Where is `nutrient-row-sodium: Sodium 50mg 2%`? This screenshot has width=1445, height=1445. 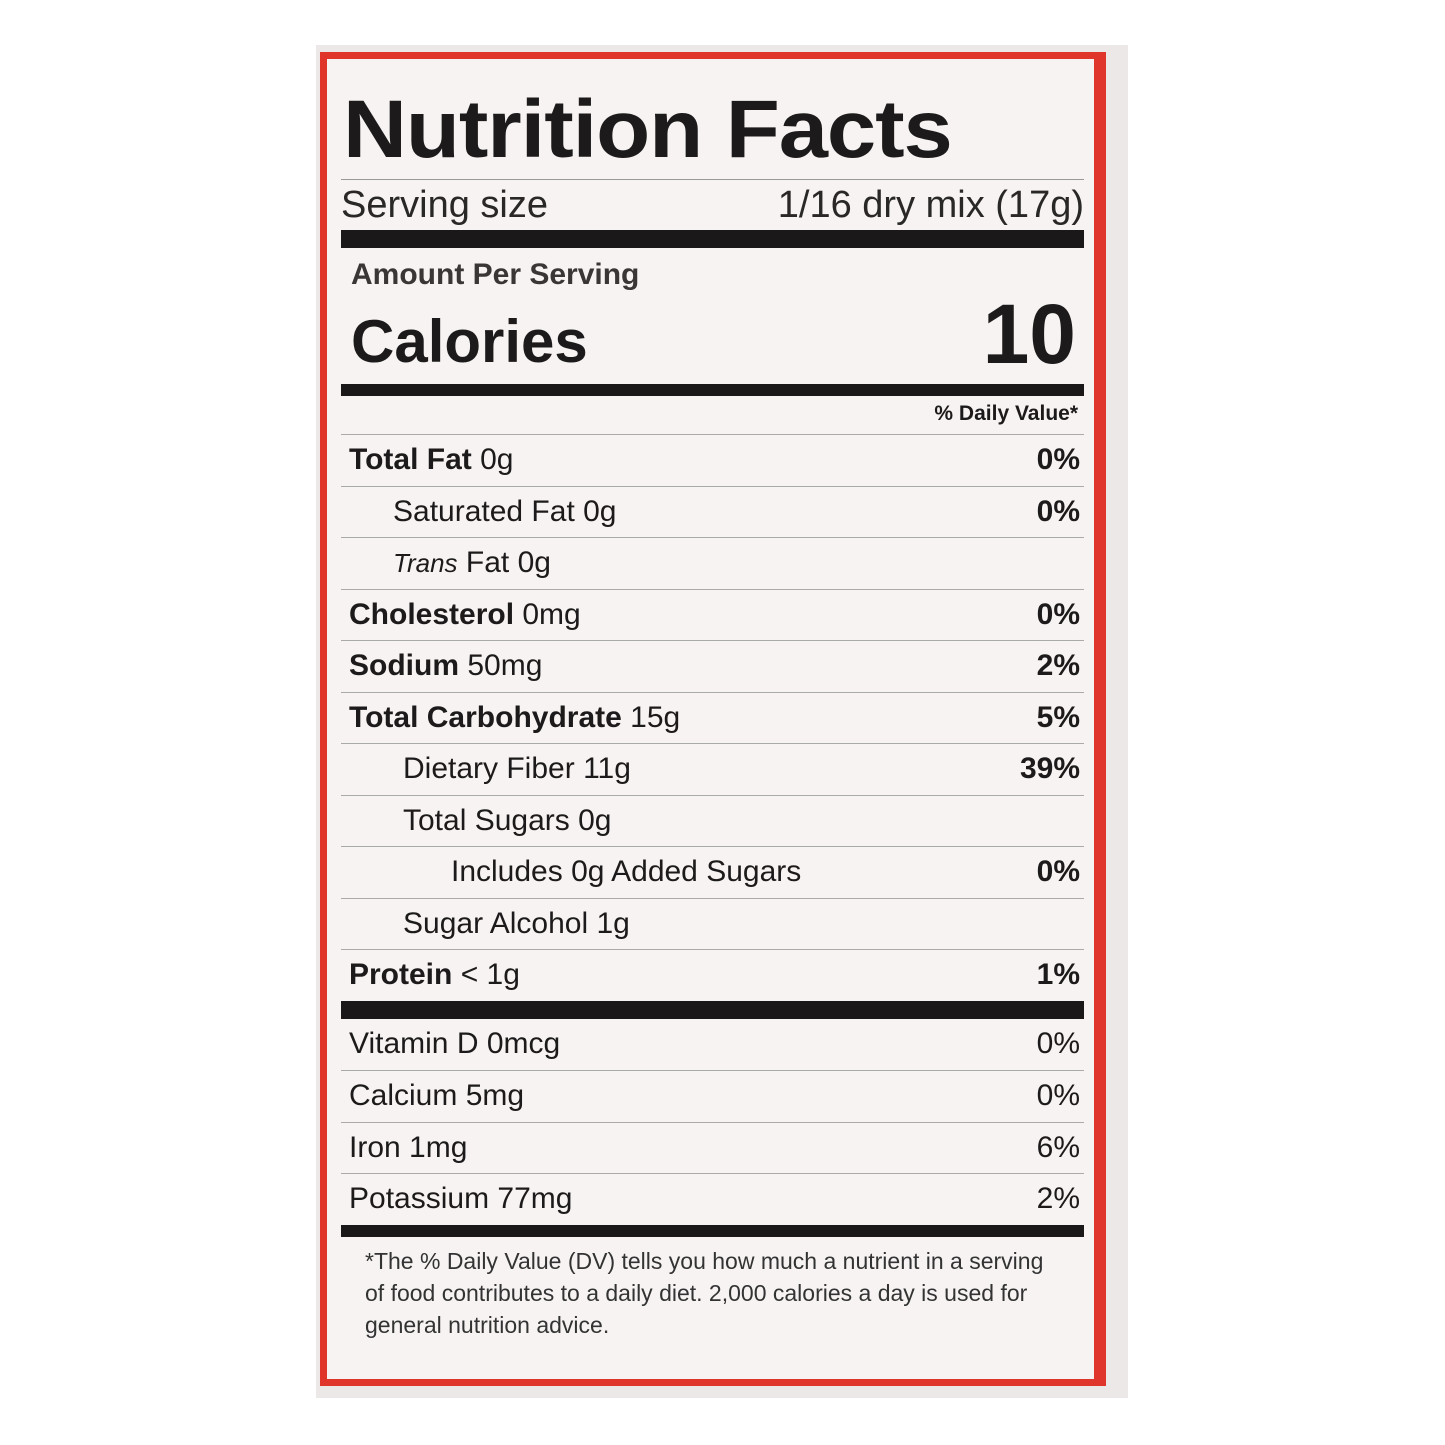 nutrient-row-sodium: Sodium 50mg 2% is located at coordinates (712, 666).